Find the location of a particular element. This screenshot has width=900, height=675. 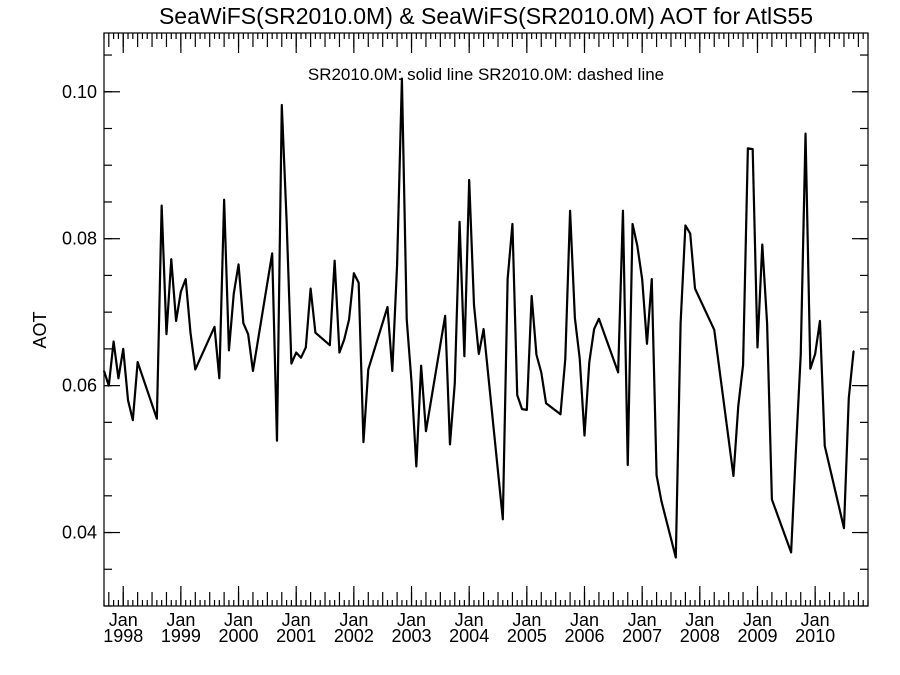

x-tick-label-year: 2010 is located at coordinates (815, 636).